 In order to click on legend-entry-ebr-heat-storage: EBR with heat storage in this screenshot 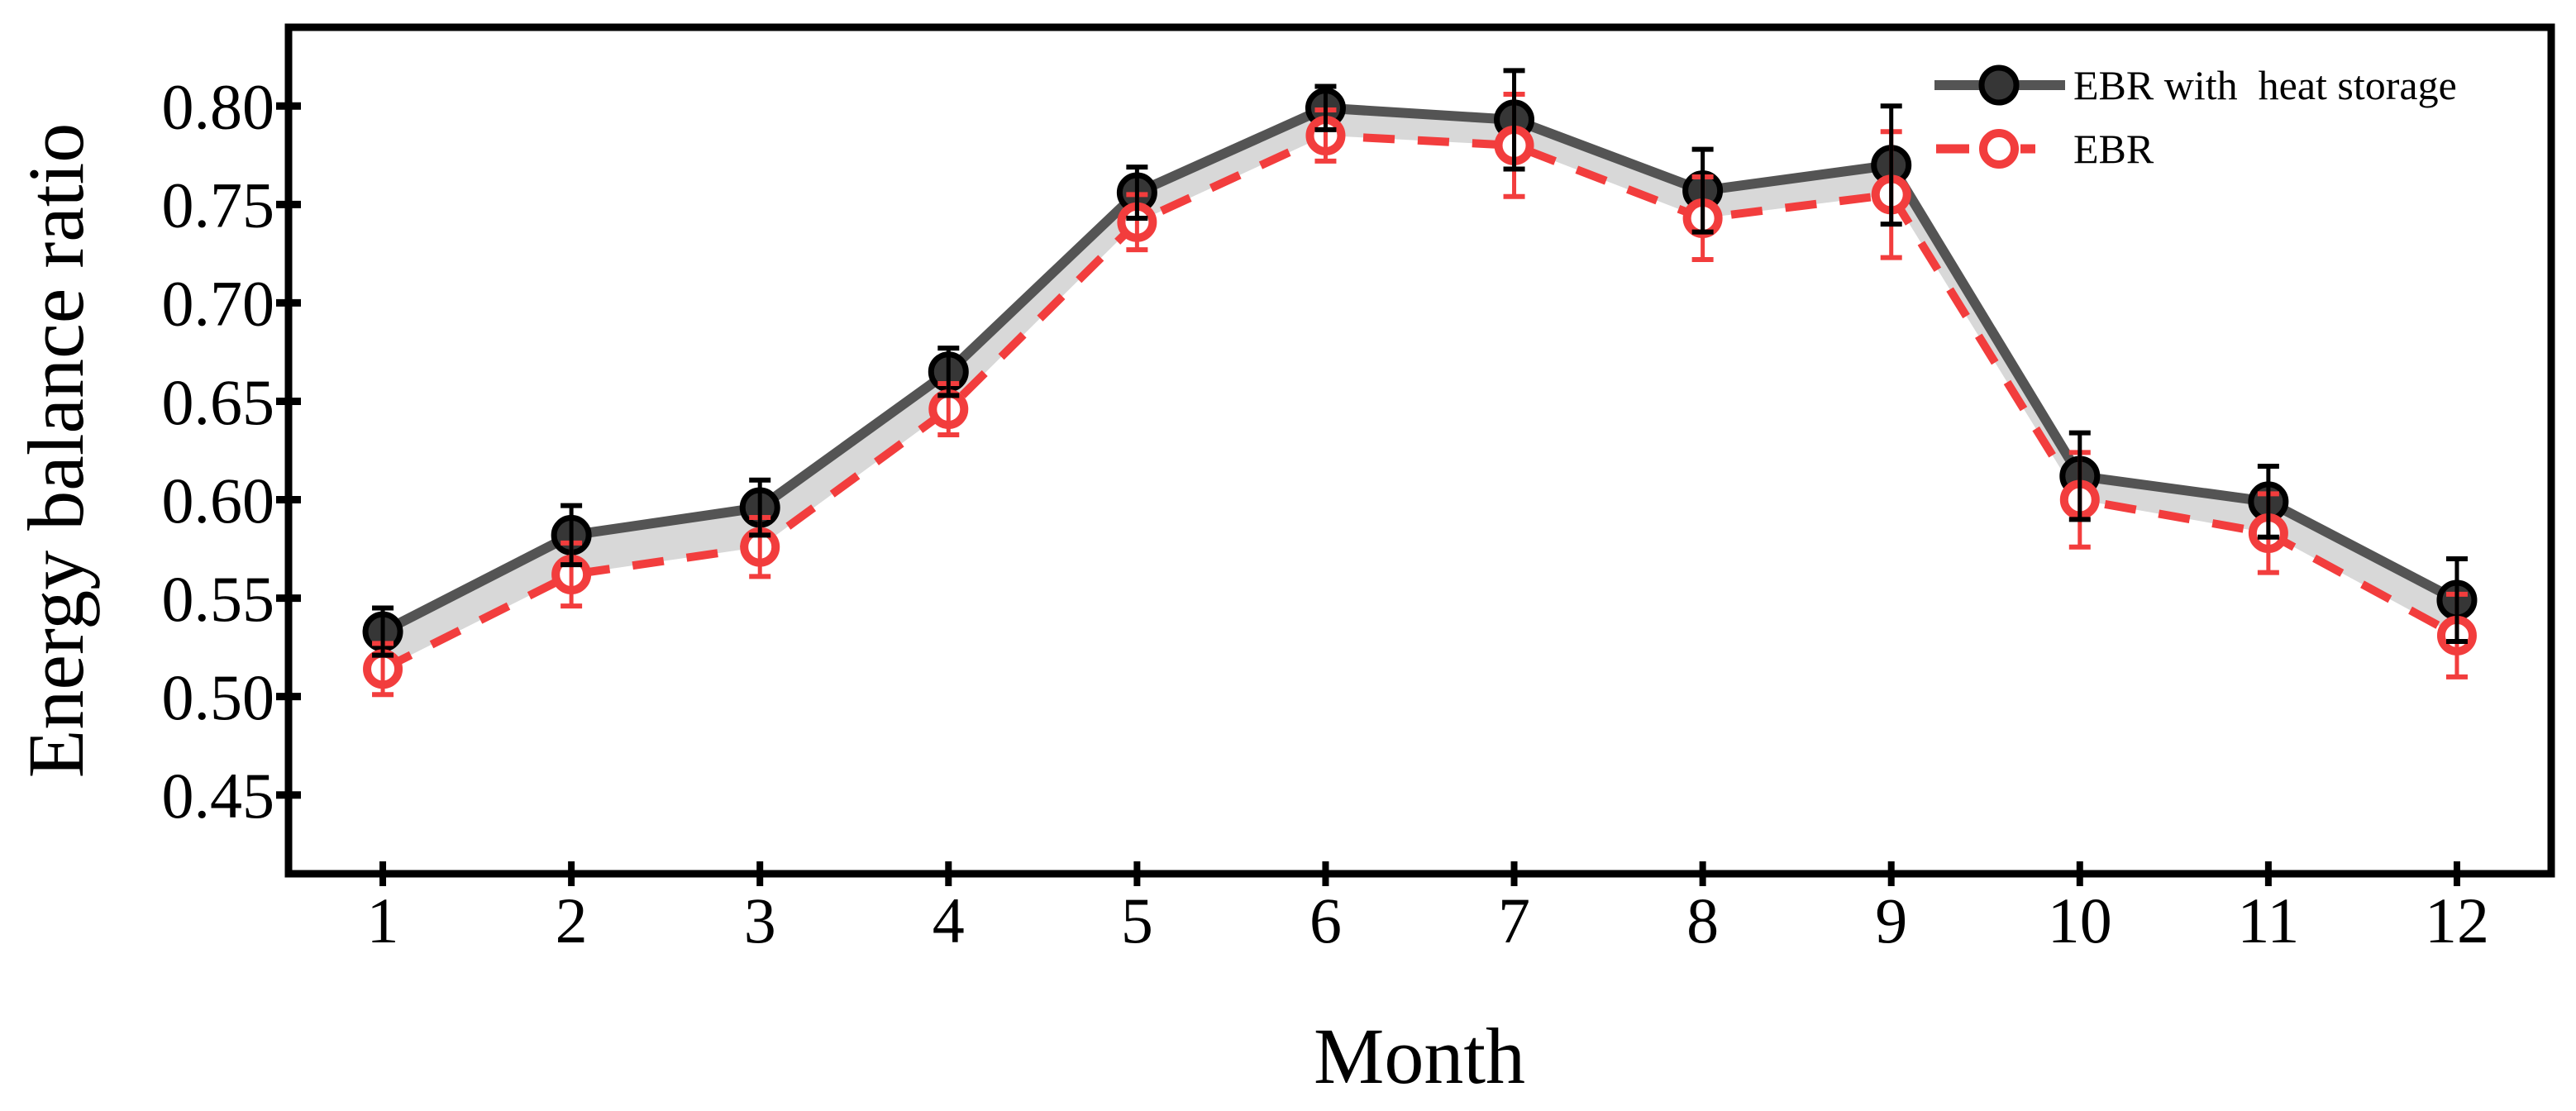, I will do `click(2195, 85)`.